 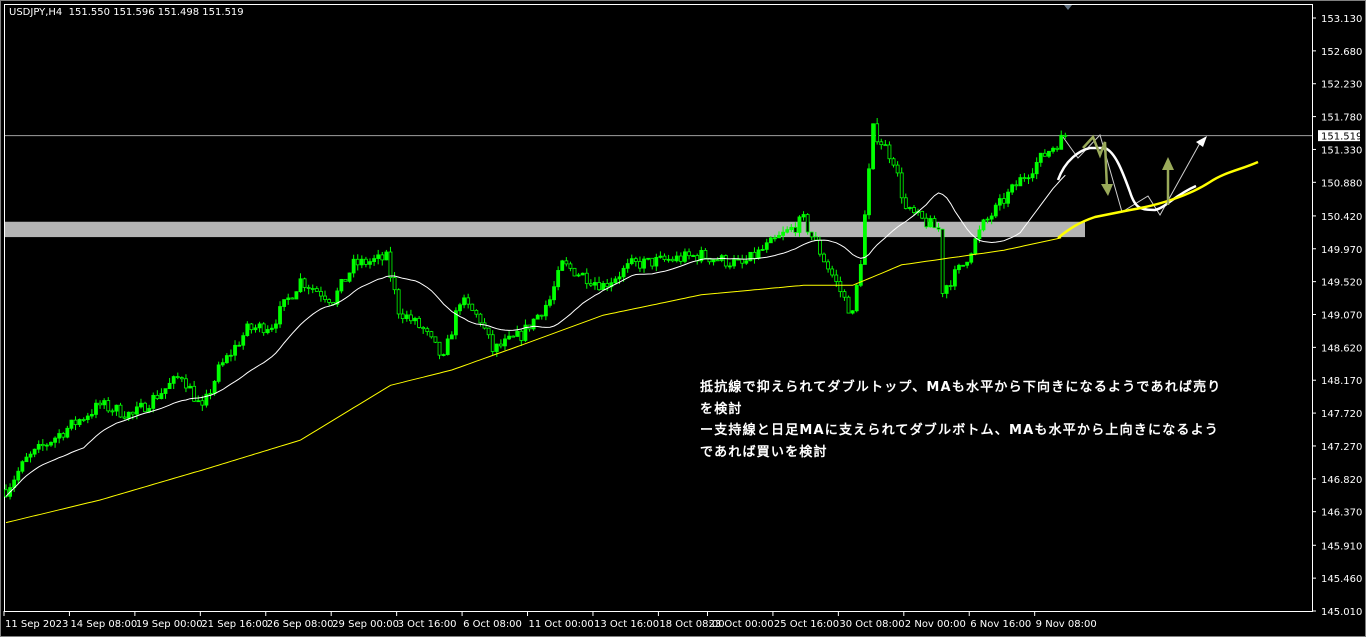 I want to click on resistance-zone, so click(x=545, y=229).